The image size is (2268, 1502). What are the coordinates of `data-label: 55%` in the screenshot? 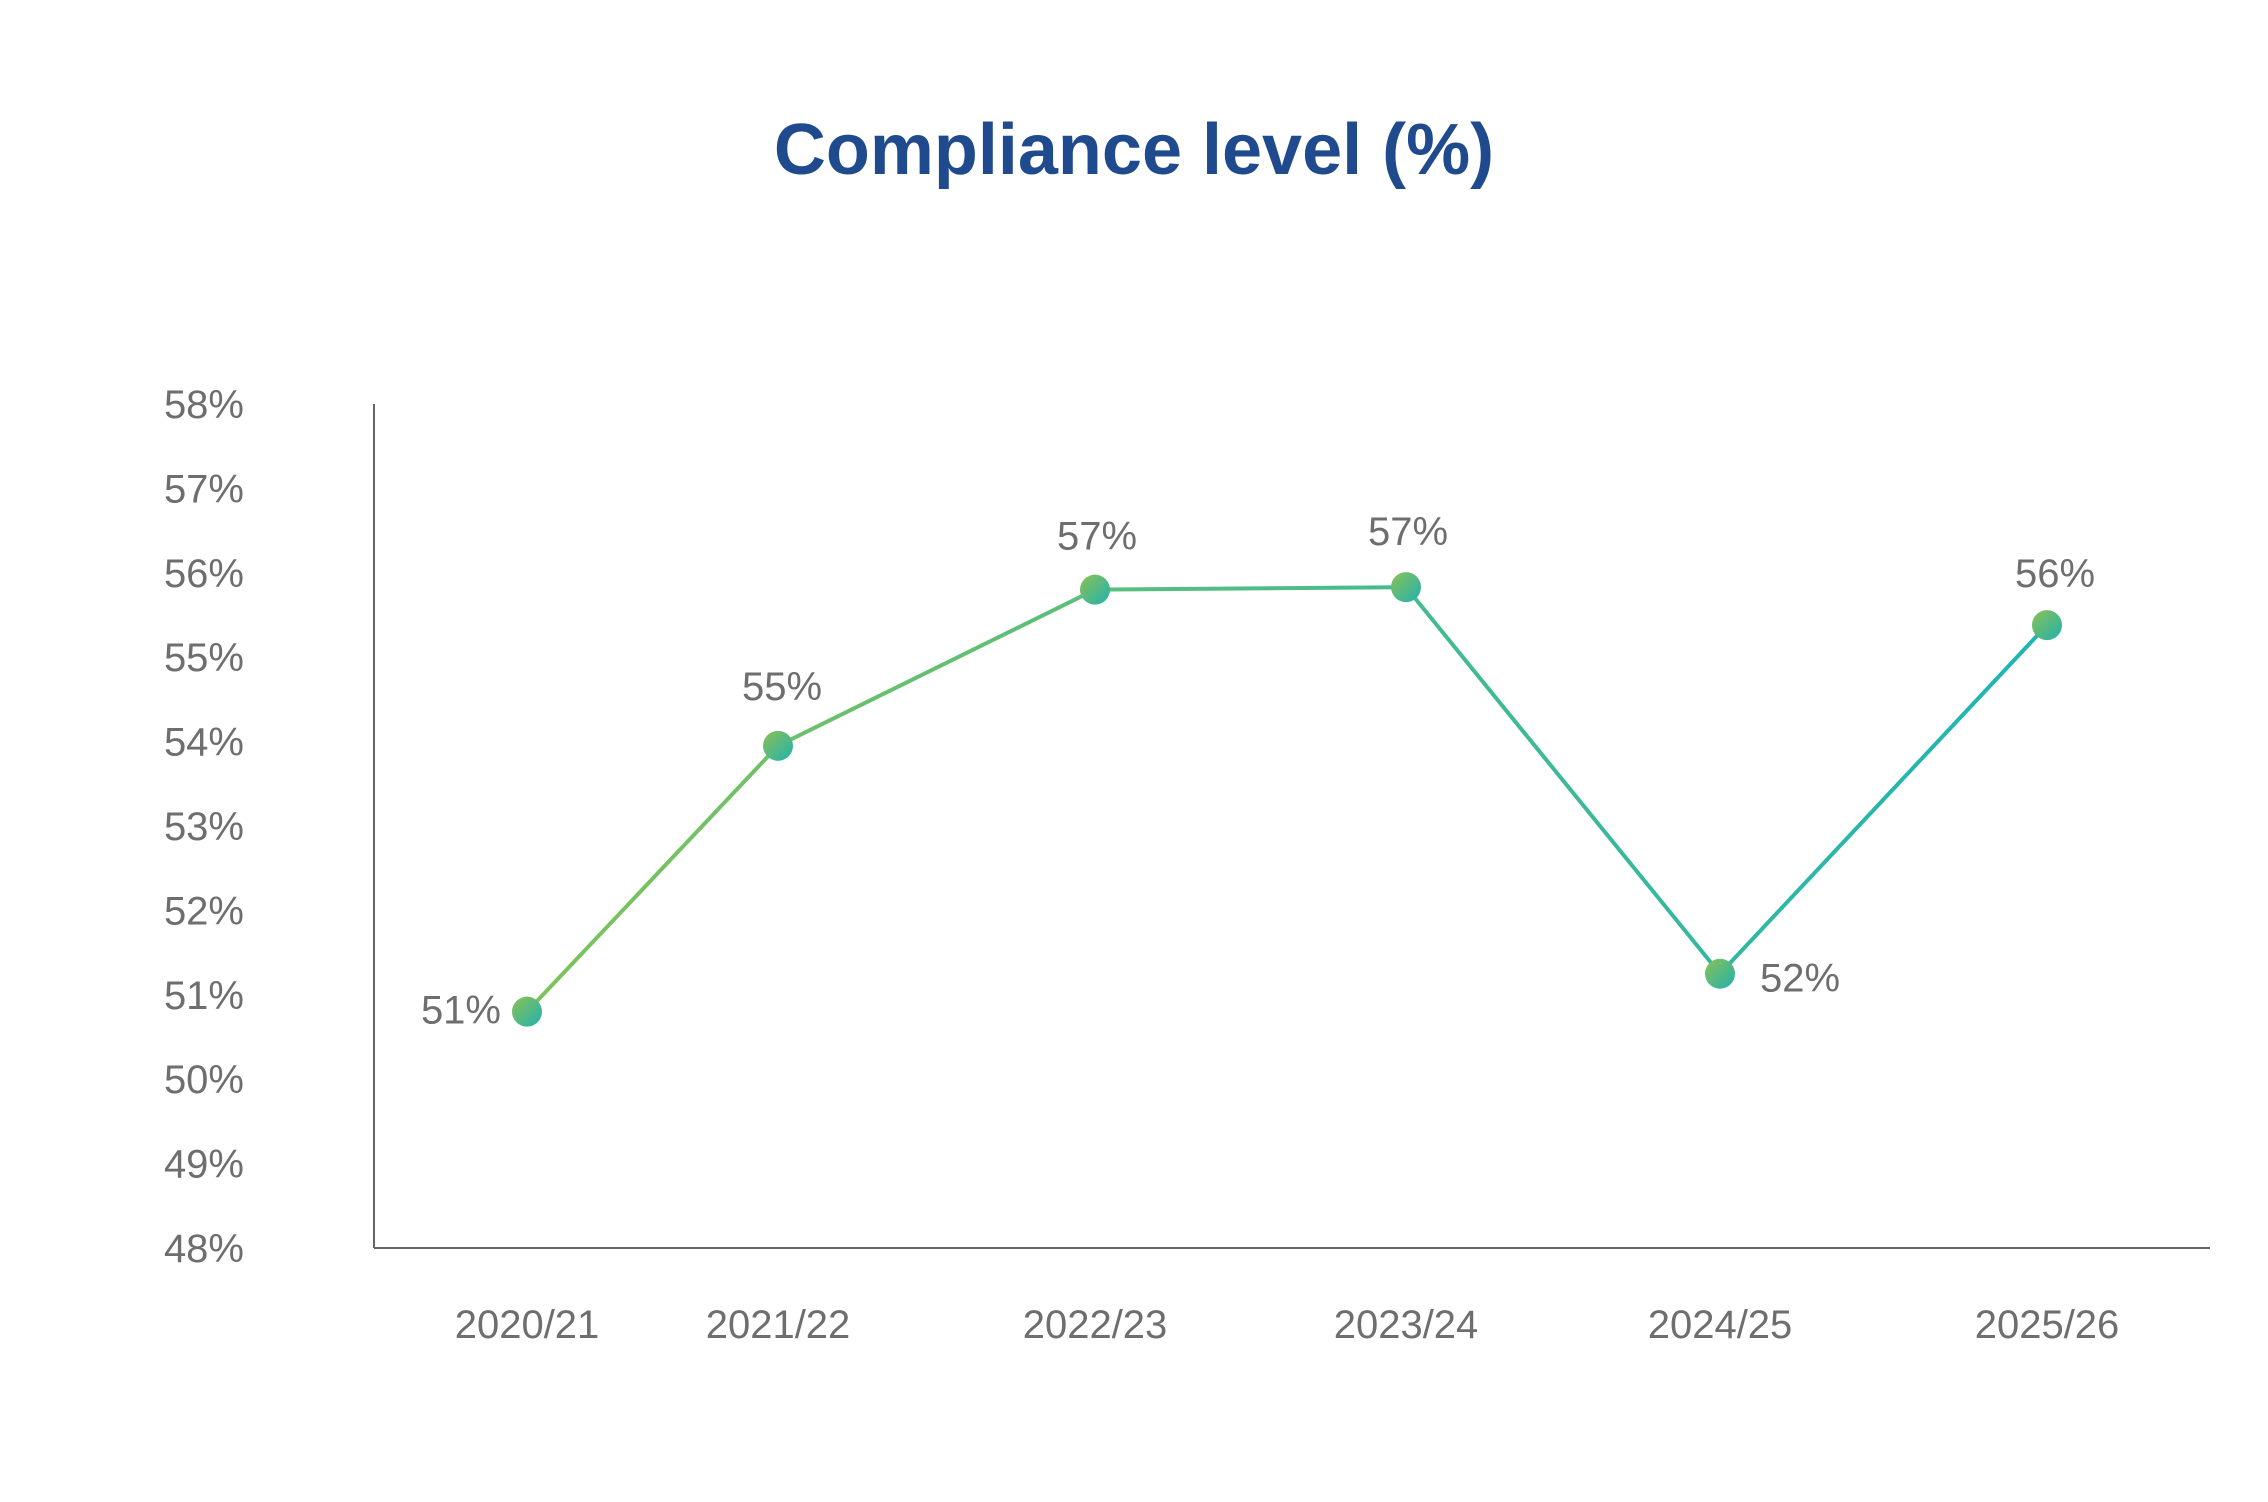 It's located at (782, 687).